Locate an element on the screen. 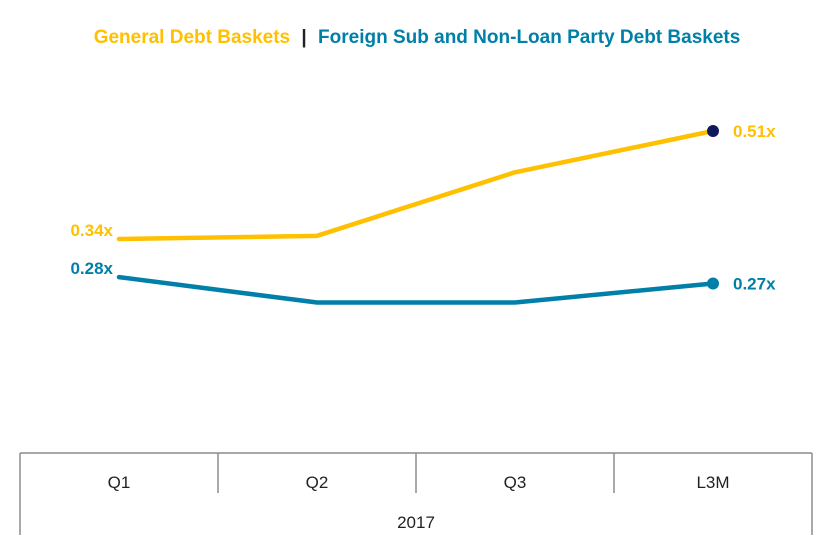 This screenshot has width=834, height=557. data-label-s2-4: 0.27x is located at coordinates (754, 283).